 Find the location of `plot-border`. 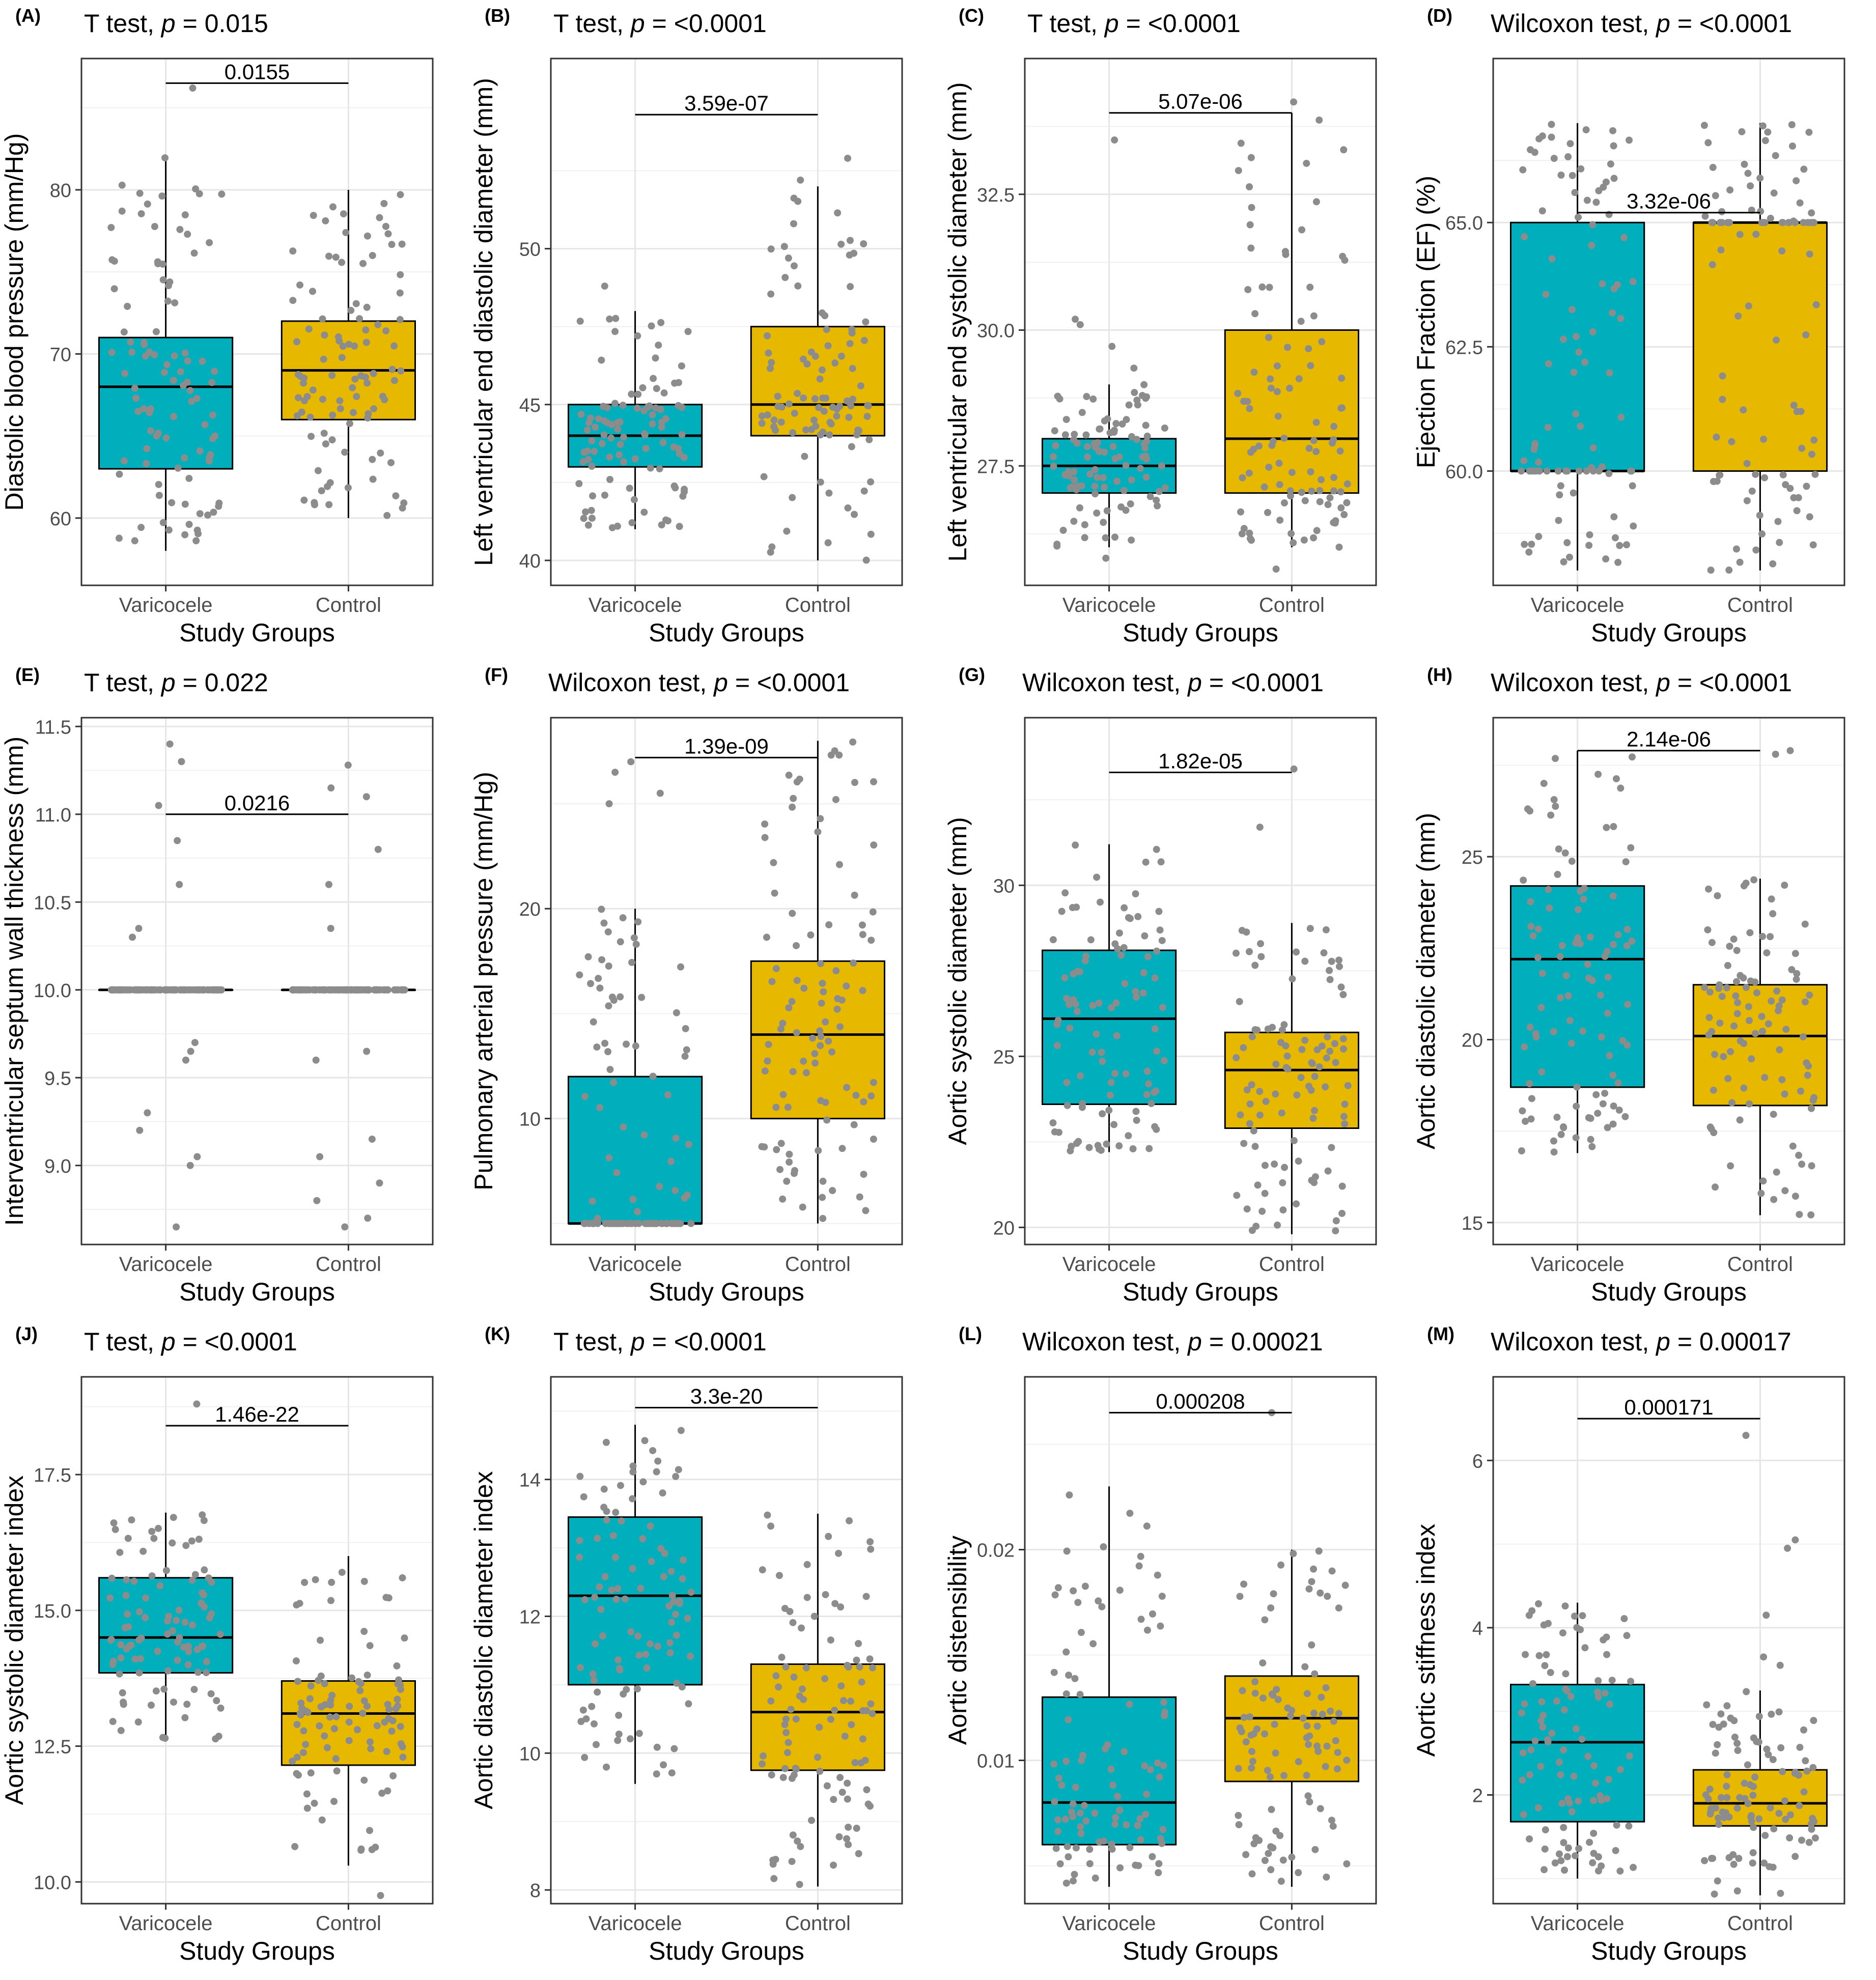

plot-border is located at coordinates (1200, 982).